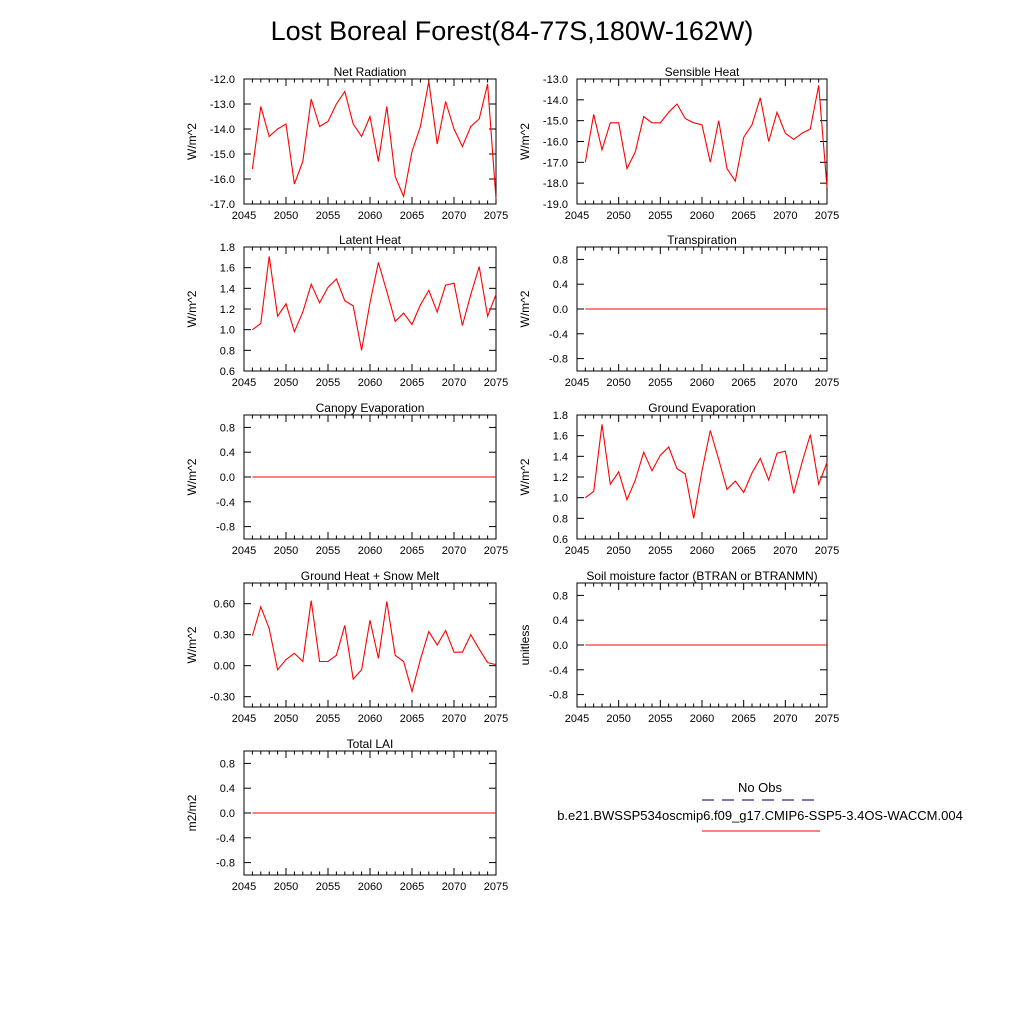  I want to click on y-tick-label: 0.60, so click(224, 605).